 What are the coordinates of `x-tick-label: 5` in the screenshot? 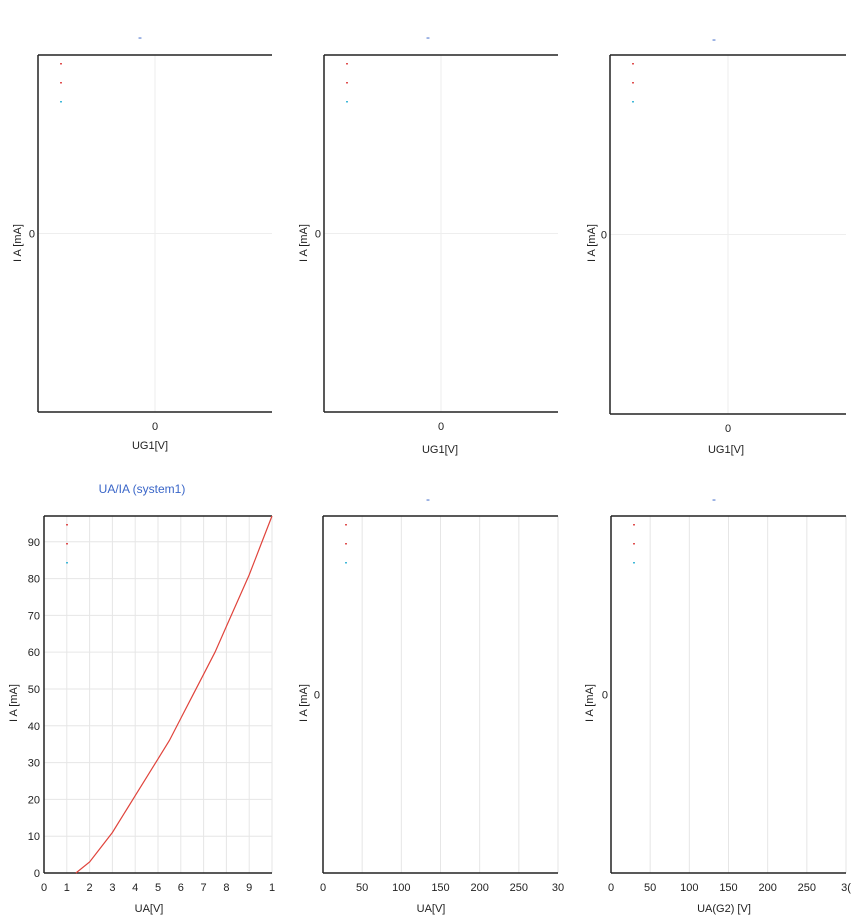 It's located at (158, 888).